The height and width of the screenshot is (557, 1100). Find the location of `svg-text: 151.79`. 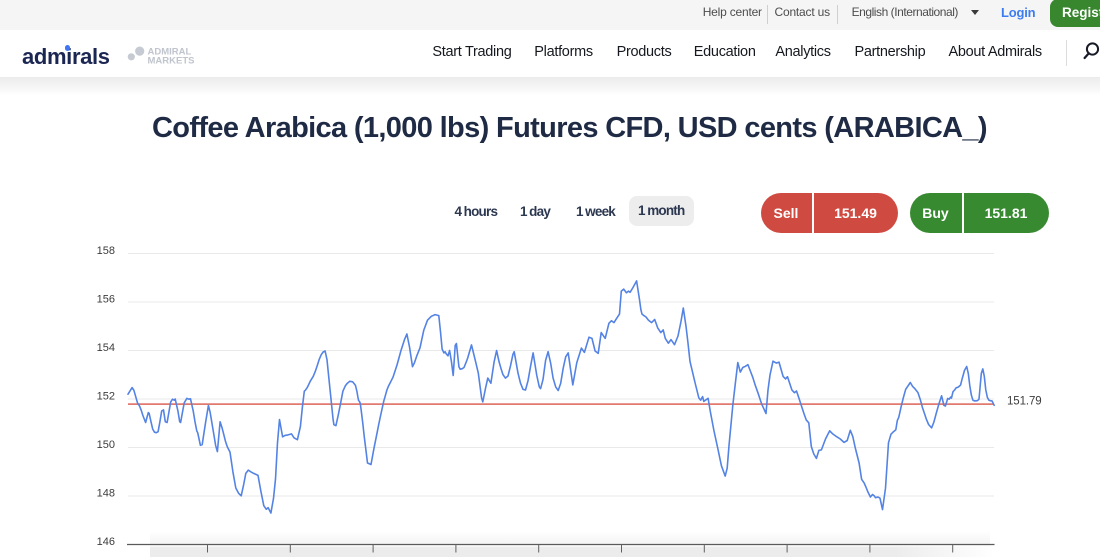

svg-text: 151.79 is located at coordinates (1024, 402).